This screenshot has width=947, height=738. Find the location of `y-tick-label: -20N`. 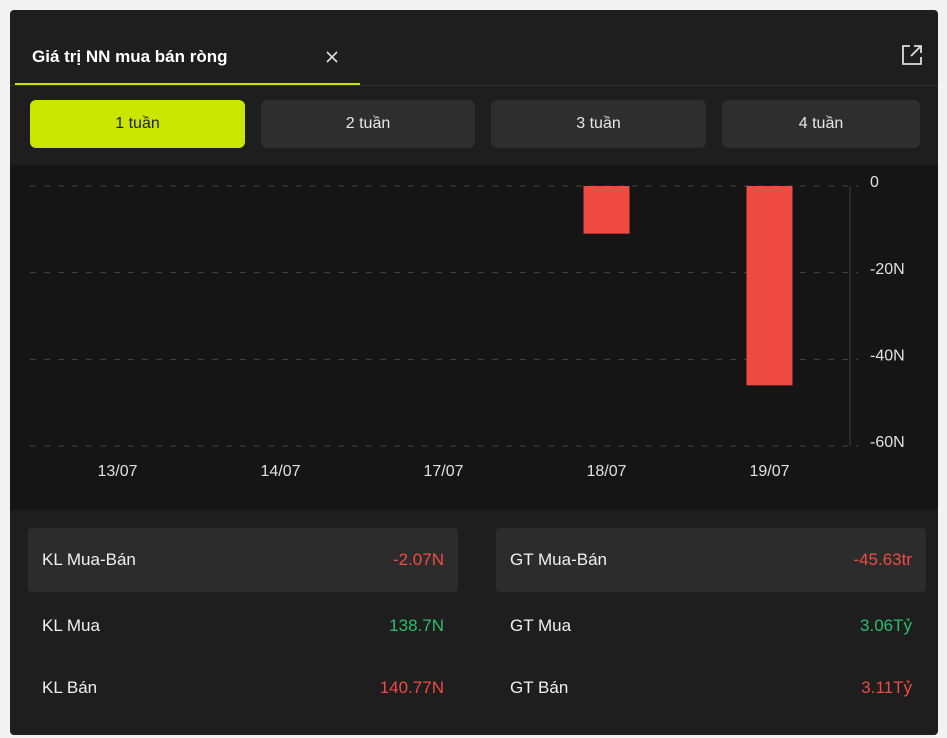

y-tick-label: -20N is located at coordinates (887, 269).